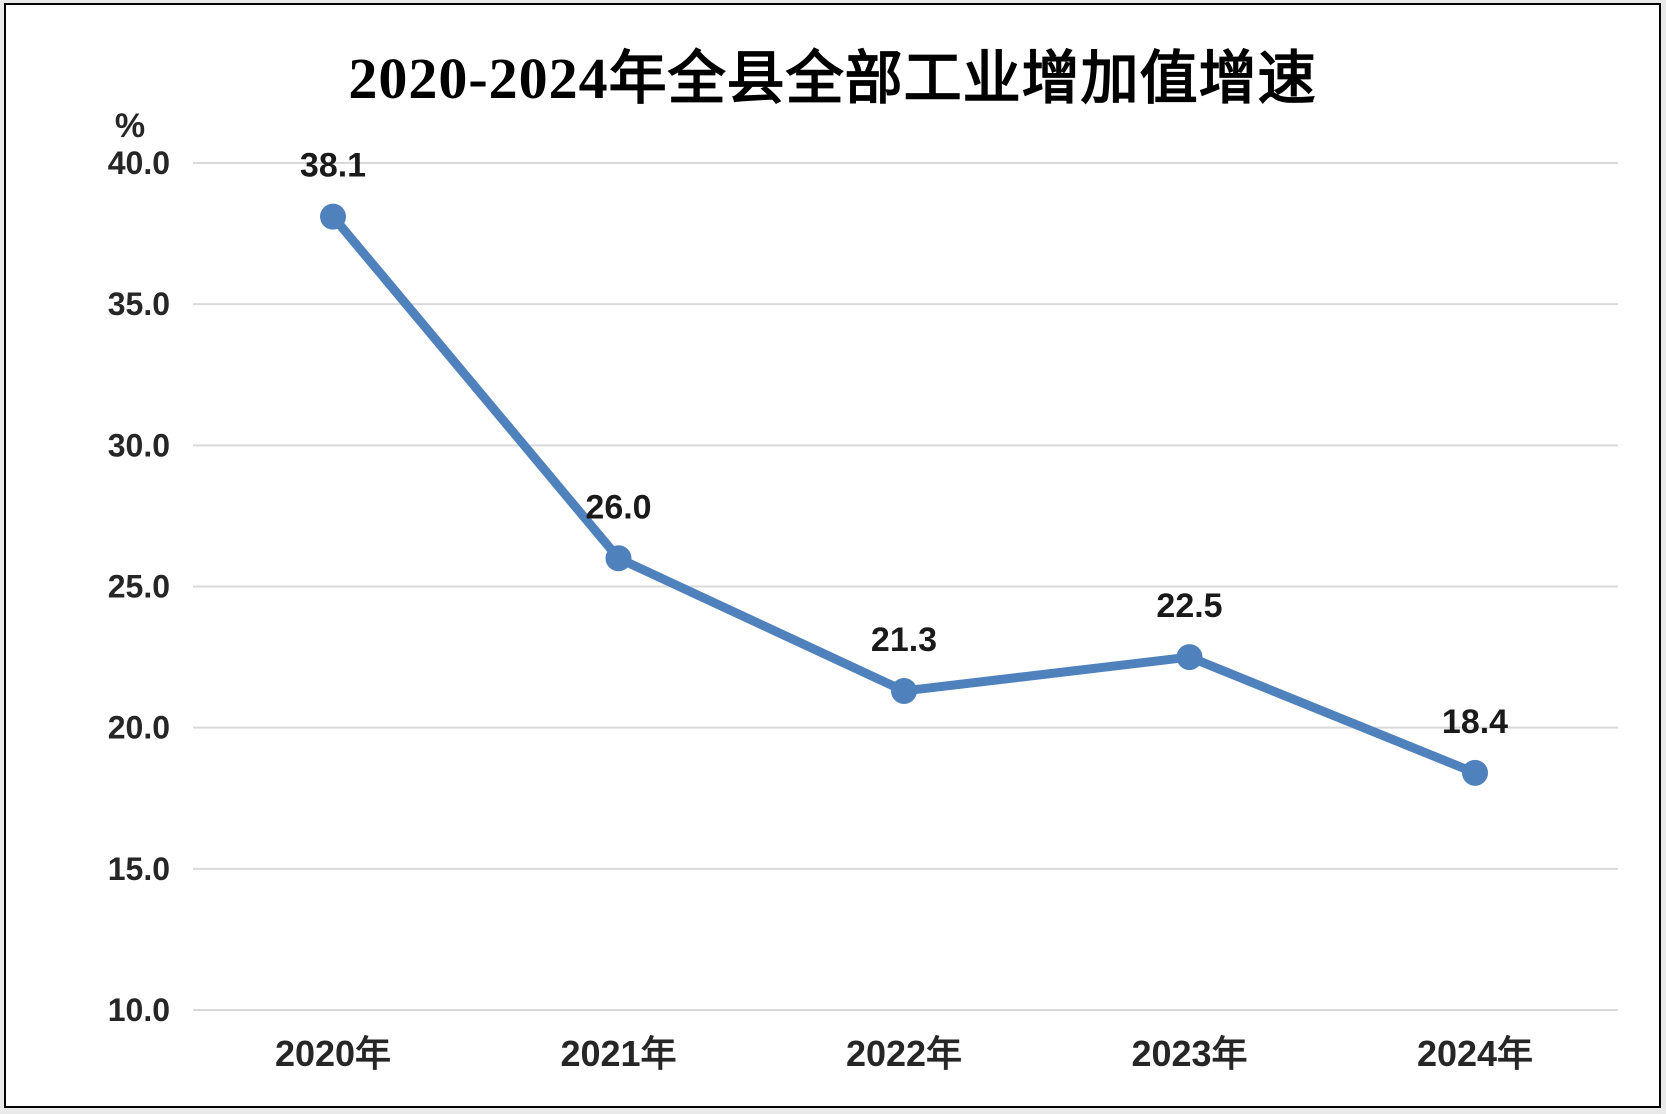 The height and width of the screenshot is (1114, 1666). I want to click on data-label: 18.4, so click(1475, 722).